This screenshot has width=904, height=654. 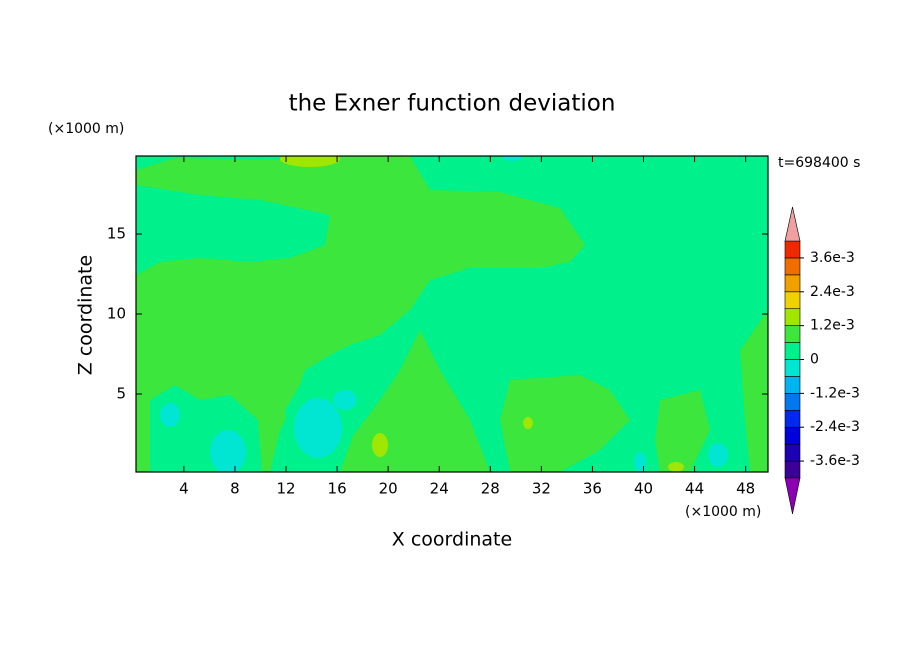 What do you see at coordinates (643, 489) in the screenshot?
I see `x-tick-label: 40` at bounding box center [643, 489].